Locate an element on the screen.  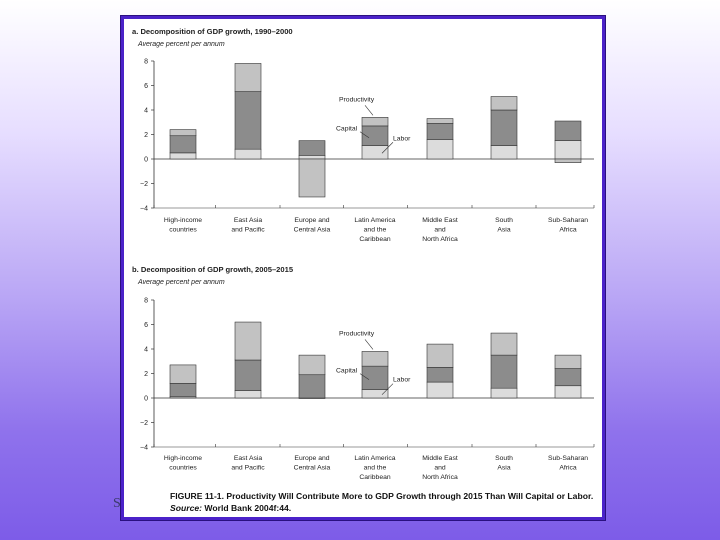
figure-label: FIGURE 11-1. is located at coordinates (197, 496).